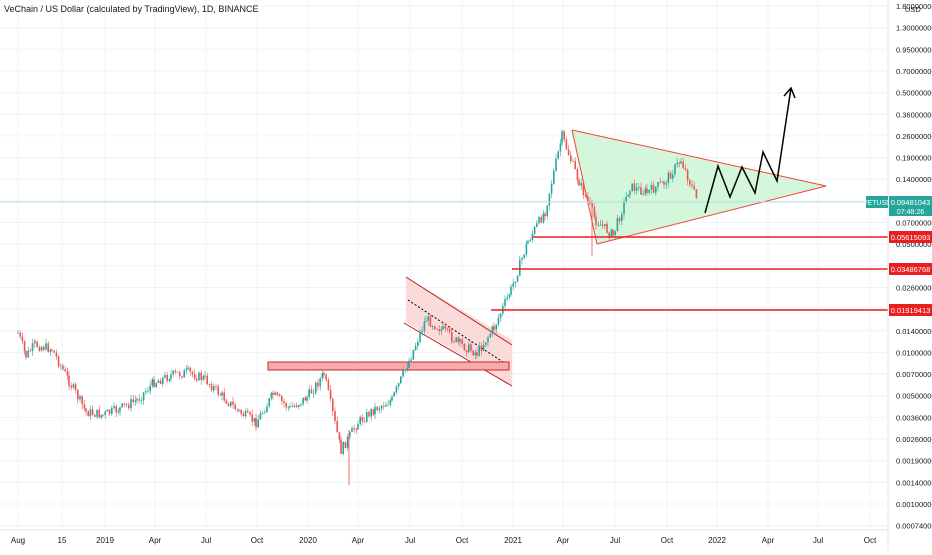 This screenshot has height=555, width=932. What do you see at coordinates (914, 93) in the screenshot?
I see `y-tick-label: 0.50000000` at bounding box center [914, 93].